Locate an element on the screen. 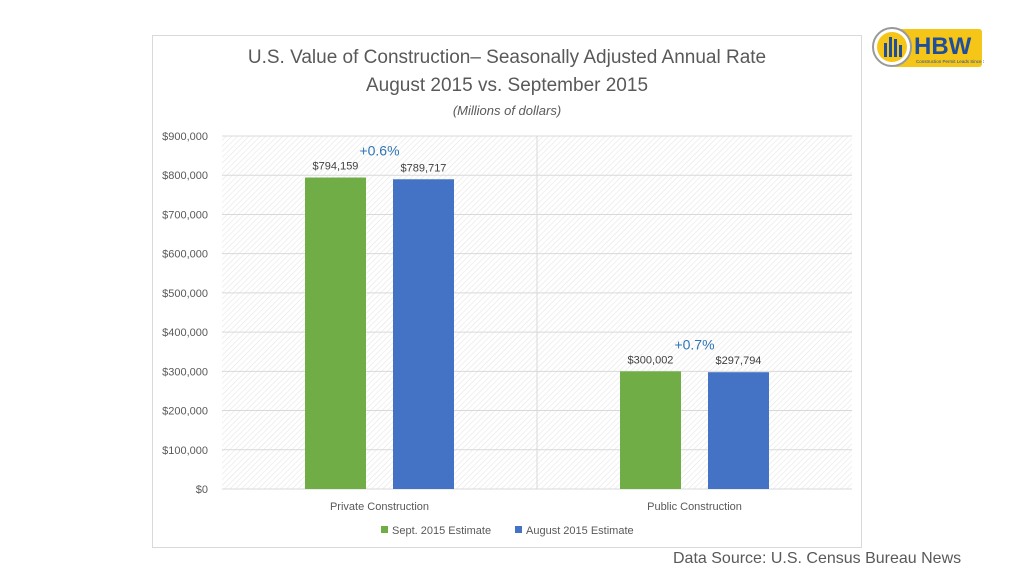  data-label: $297,794 is located at coordinates (739, 361).